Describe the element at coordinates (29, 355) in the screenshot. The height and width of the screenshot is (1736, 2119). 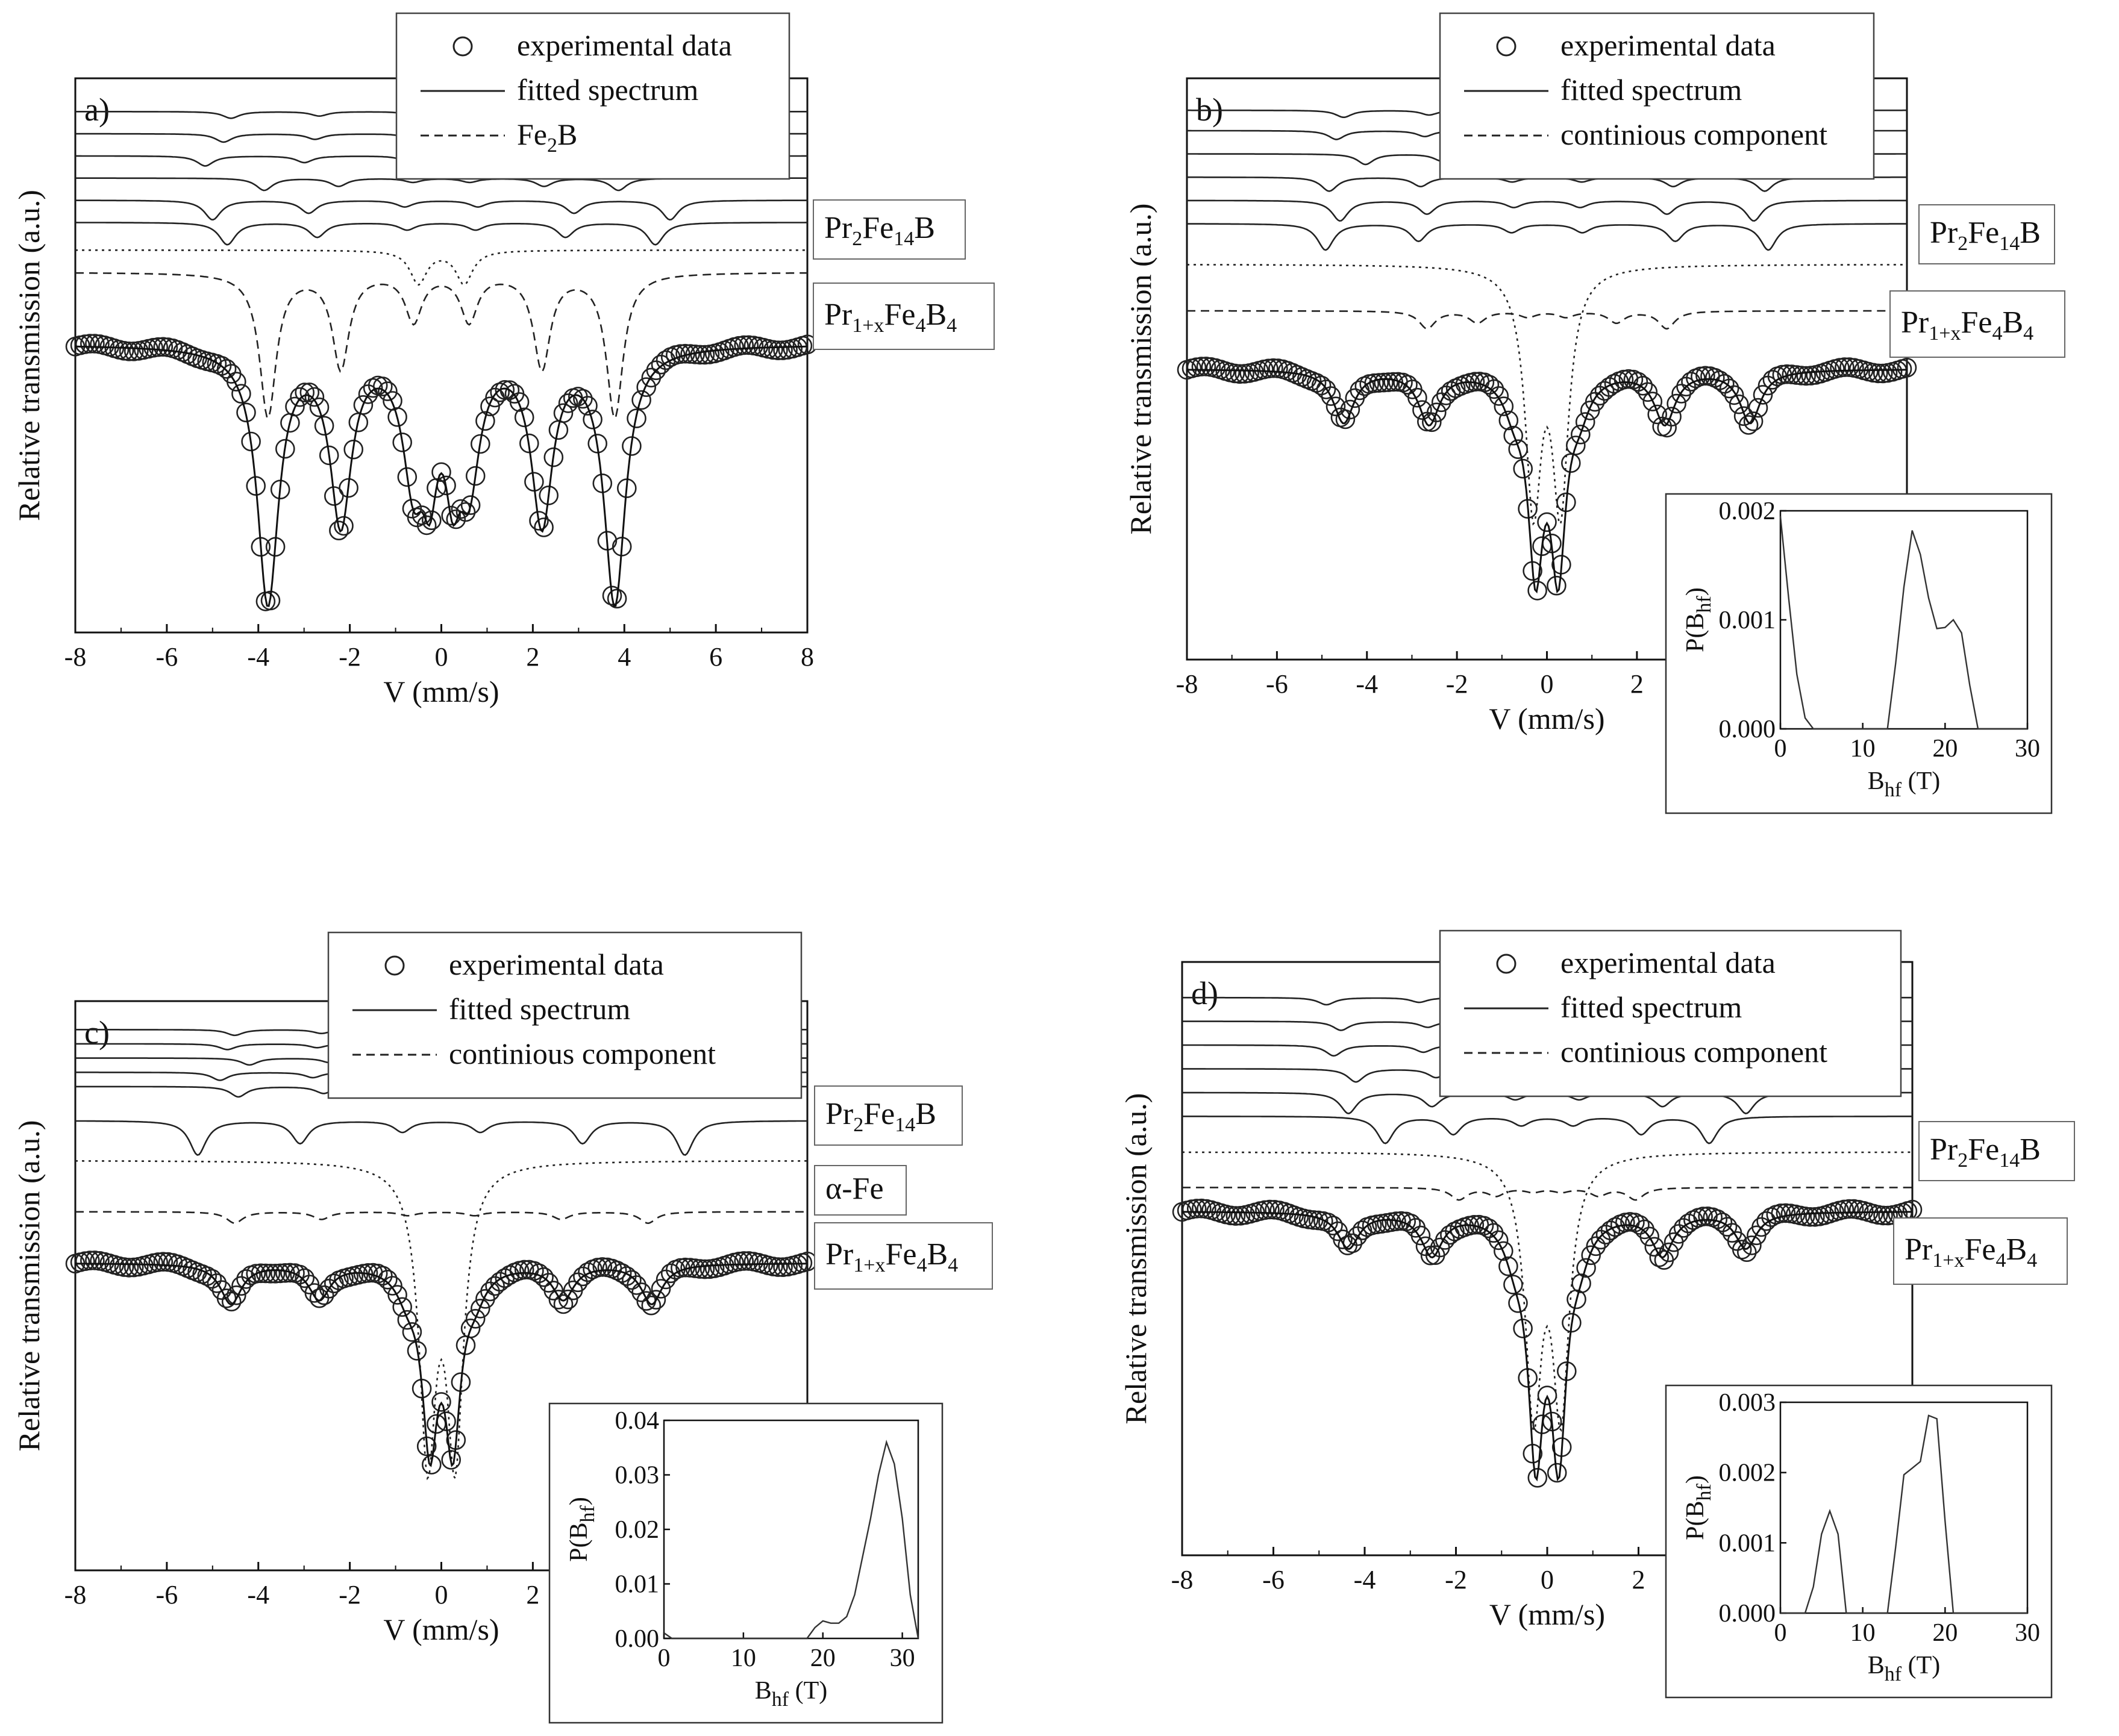
I see `y-axis-label: Relative transmission (a.u.)` at that location.